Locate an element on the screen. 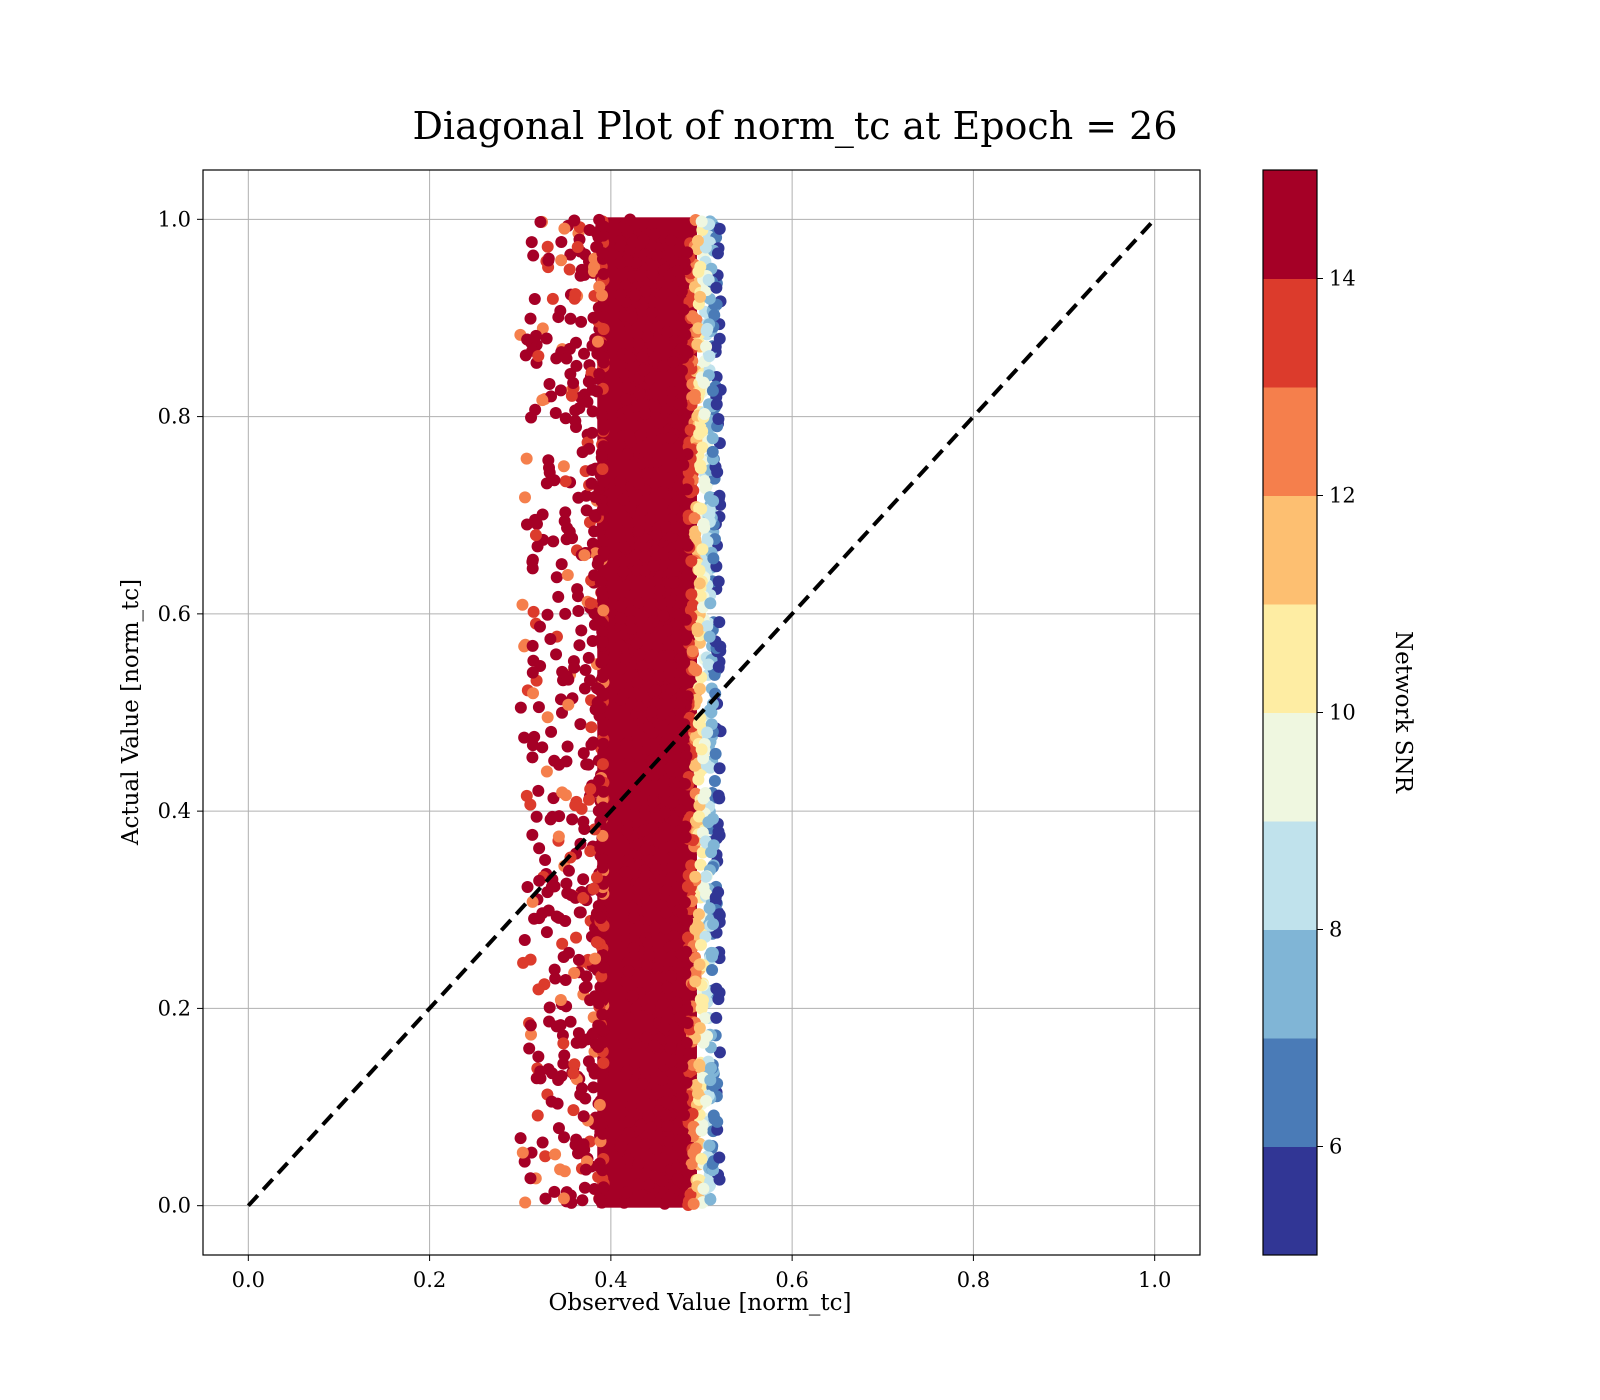  colorbar is located at coordinates (1290, 712).